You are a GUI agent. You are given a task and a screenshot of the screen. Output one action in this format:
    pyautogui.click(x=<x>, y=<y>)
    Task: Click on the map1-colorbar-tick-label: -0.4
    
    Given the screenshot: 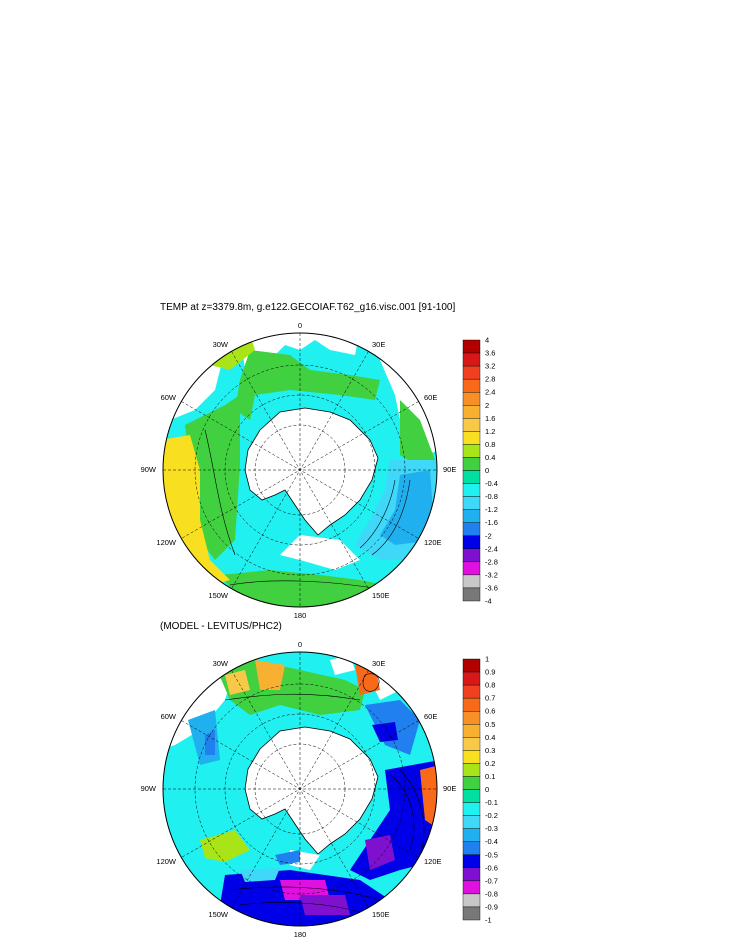 What is the action you would take?
    pyautogui.click(x=491, y=483)
    